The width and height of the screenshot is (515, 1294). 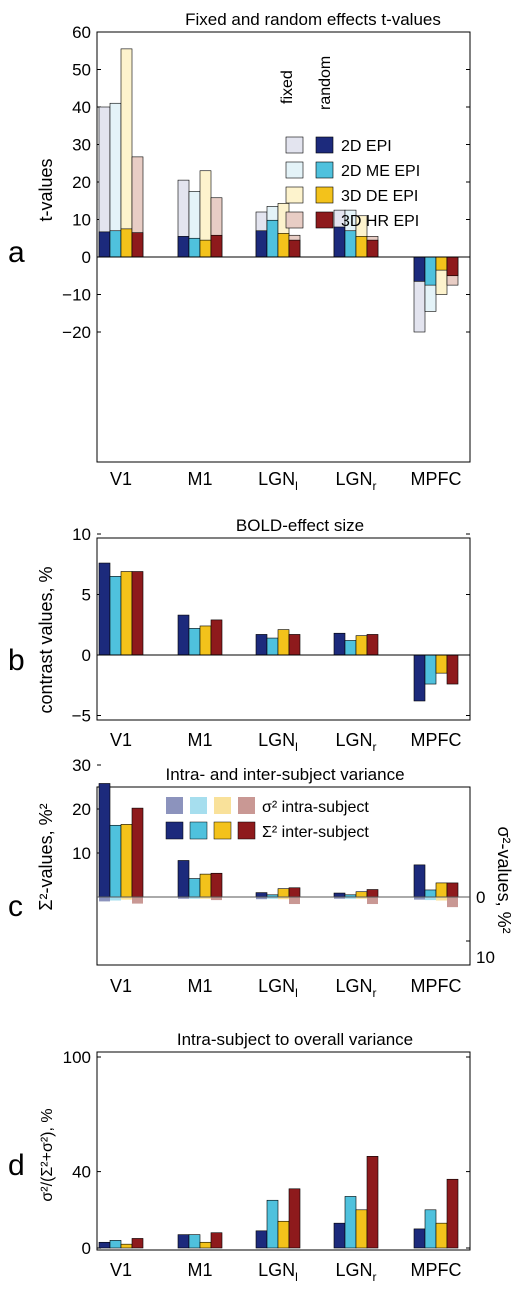 What do you see at coordinates (296, 1277) in the screenshot?
I see `category-subscript: l` at bounding box center [296, 1277].